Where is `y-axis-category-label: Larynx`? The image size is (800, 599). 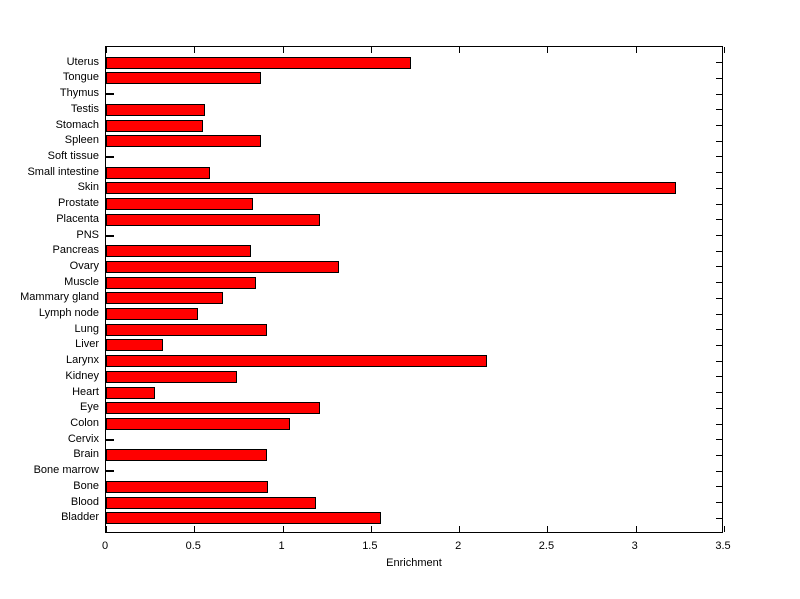
y-axis-category-label: Larynx is located at coordinates (82, 360).